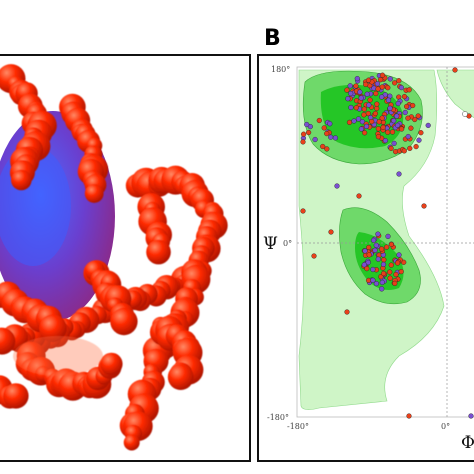  Describe the element at coordinates (445, 426) in the screenshot. I see `x-tick-middle: 0°` at that location.